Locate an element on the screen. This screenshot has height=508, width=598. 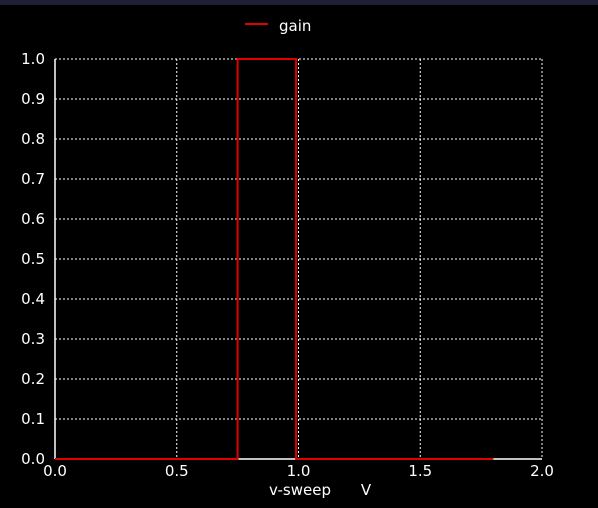
y-tick-label: 0.5 is located at coordinates (33, 259).